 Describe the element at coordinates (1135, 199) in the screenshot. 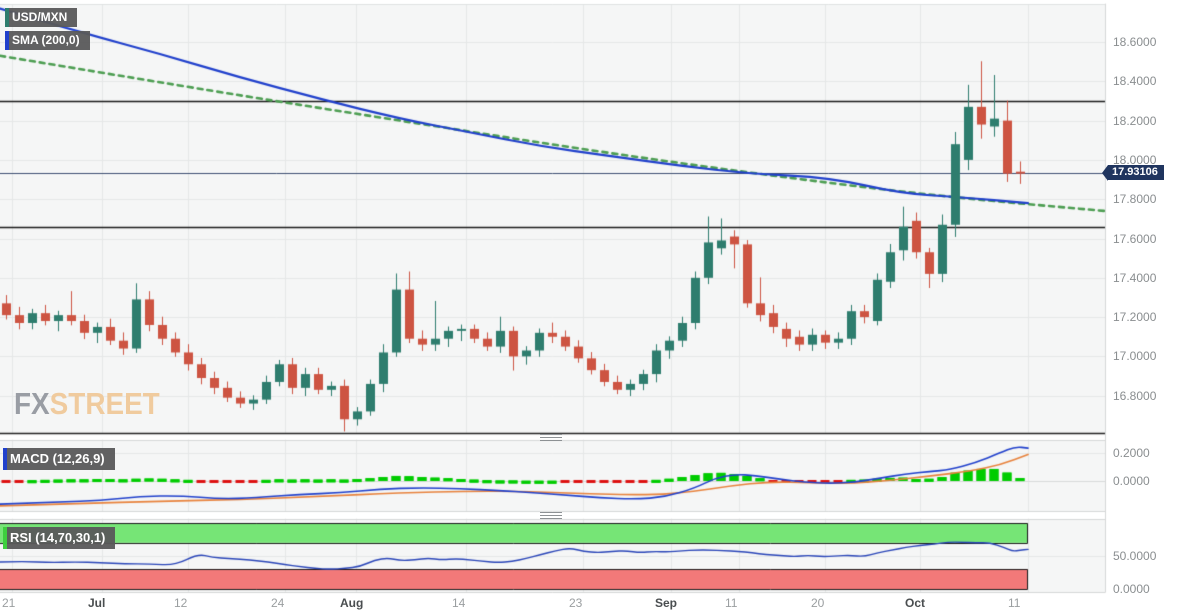

I see `price-axis-label: 17.8000` at that location.